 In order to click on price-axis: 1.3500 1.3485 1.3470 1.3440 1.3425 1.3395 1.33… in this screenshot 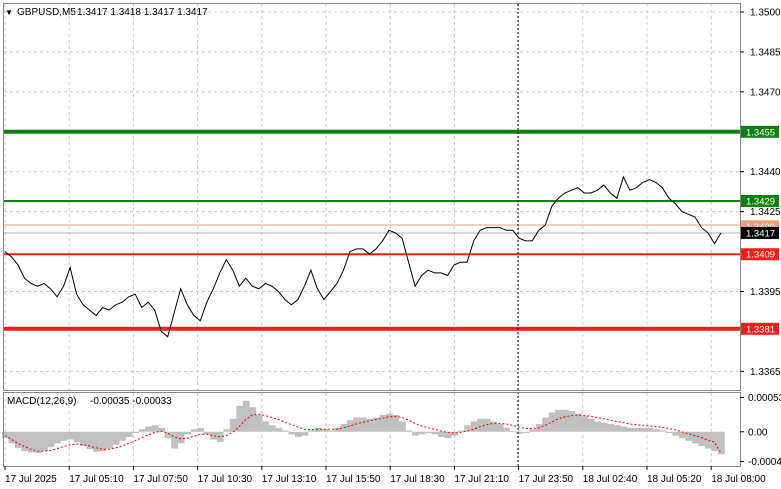, I will do `click(760, 192)`.